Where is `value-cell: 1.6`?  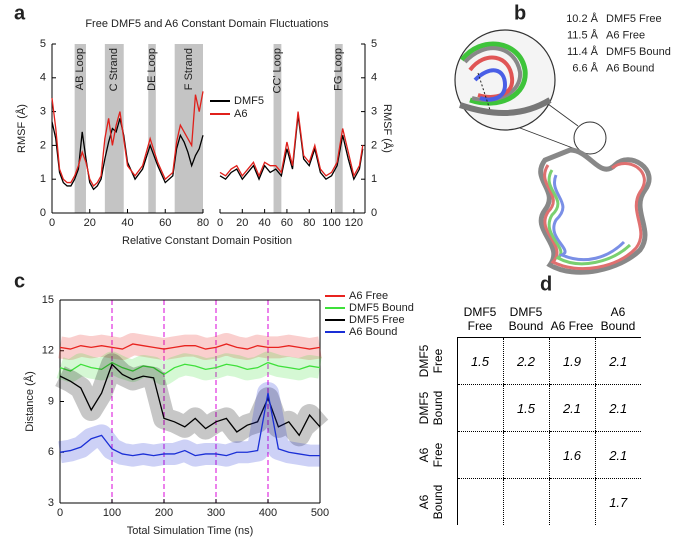
value-cell: 1.6 is located at coordinates (571, 455).